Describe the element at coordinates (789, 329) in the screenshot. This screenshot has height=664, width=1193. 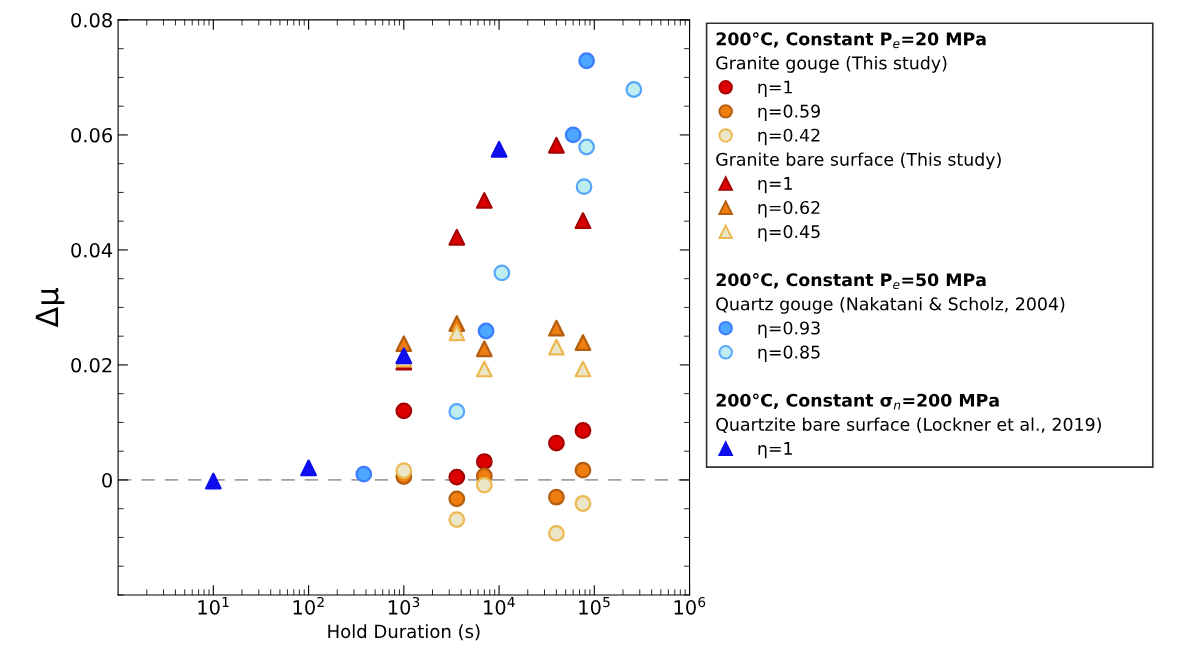
I see `legend-label: η=0.93` at that location.